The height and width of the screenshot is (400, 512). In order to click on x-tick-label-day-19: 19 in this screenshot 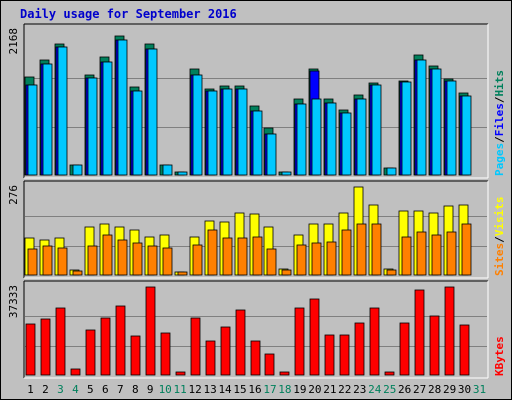, I will do `click(299, 389)`.